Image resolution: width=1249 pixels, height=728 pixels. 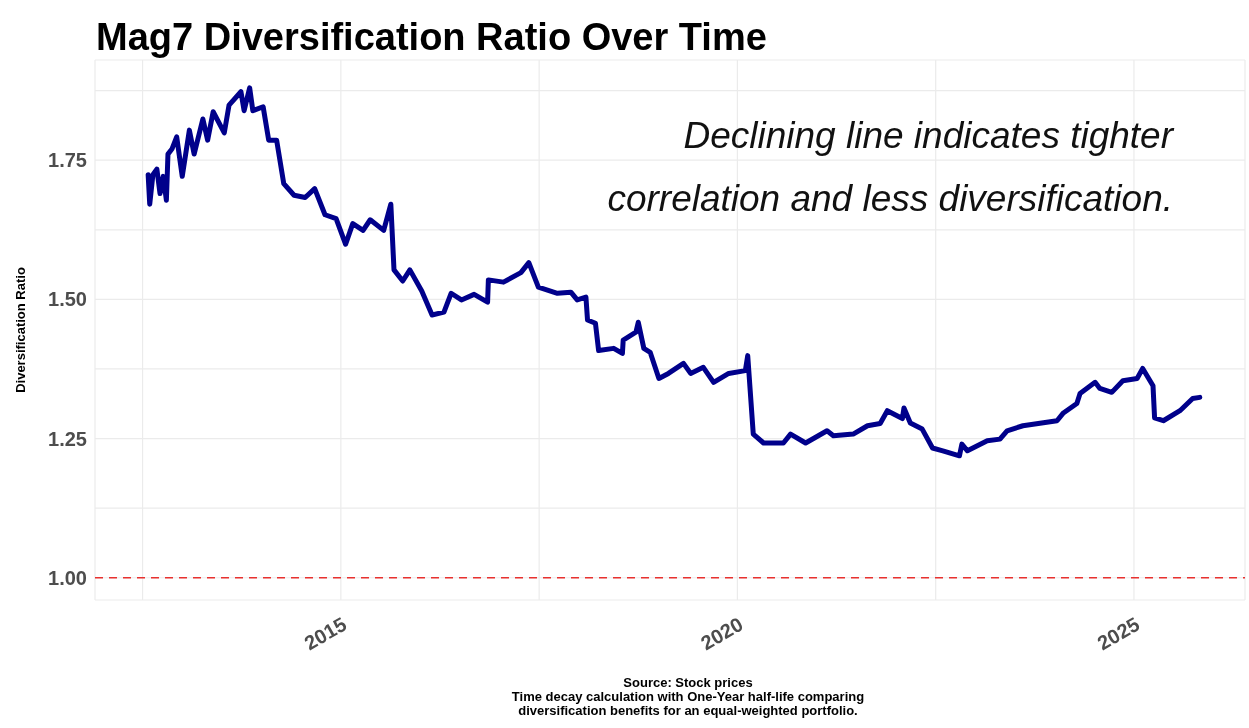 What do you see at coordinates (688, 703) in the screenshot?
I see `text: Time decay calculation with One-Year half-life comparing diversification benefits for an equal-weighted portfolio.` at bounding box center [688, 703].